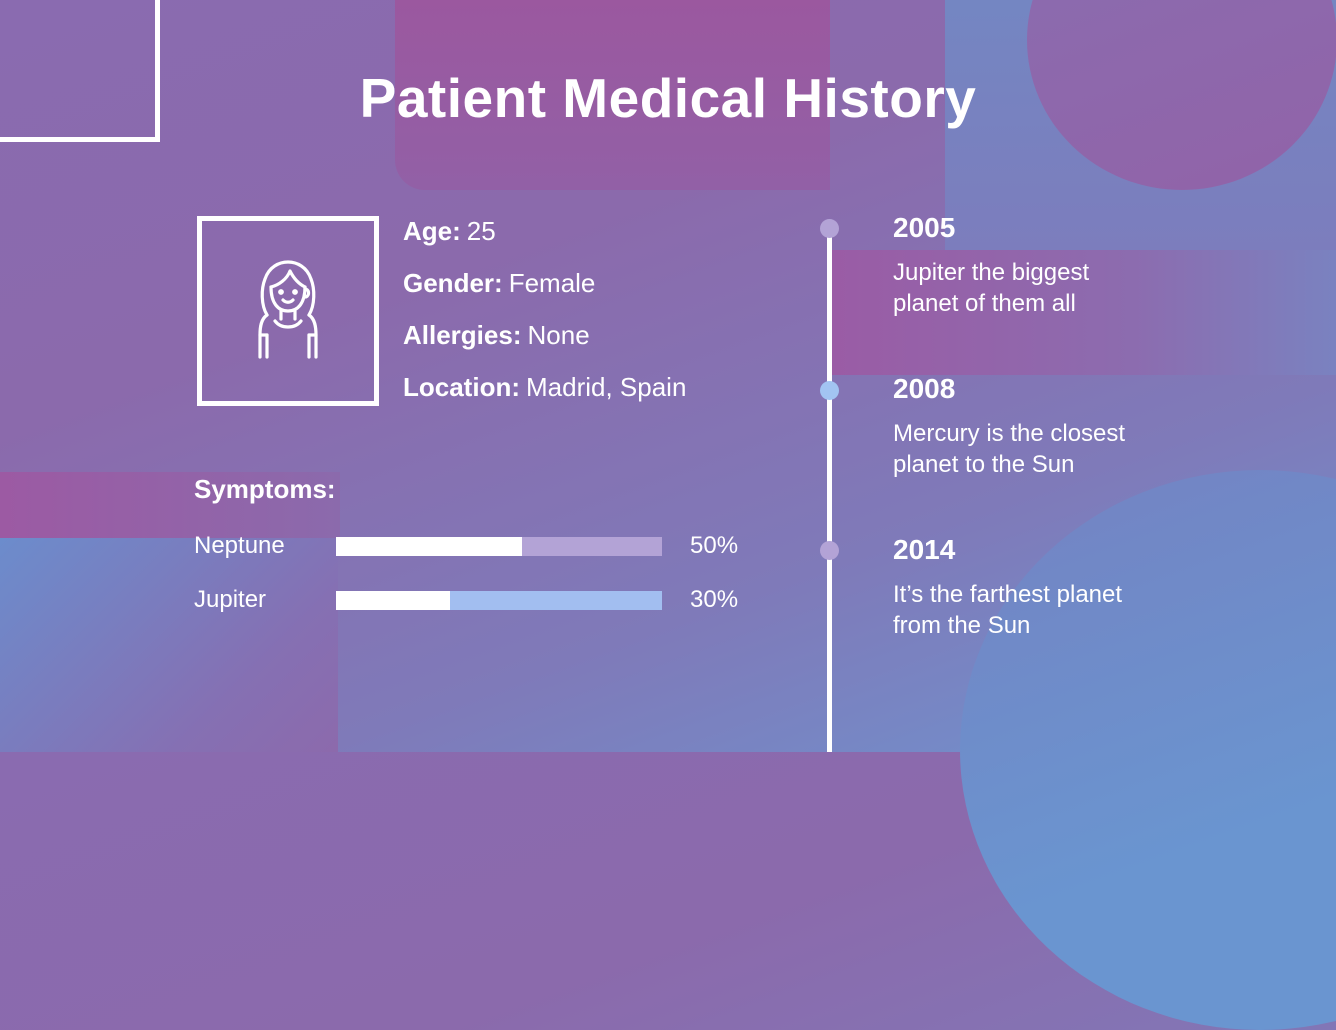 Image resolution: width=1336 pixels, height=1030 pixels. What do you see at coordinates (453, 283) in the screenshot?
I see `info-label: Gender:` at bounding box center [453, 283].